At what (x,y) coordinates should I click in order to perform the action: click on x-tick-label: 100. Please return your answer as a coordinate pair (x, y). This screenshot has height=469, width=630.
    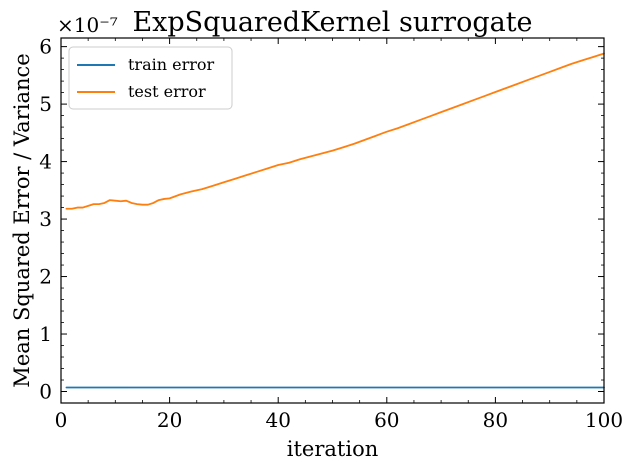
    Looking at the image, I should click on (604, 420).